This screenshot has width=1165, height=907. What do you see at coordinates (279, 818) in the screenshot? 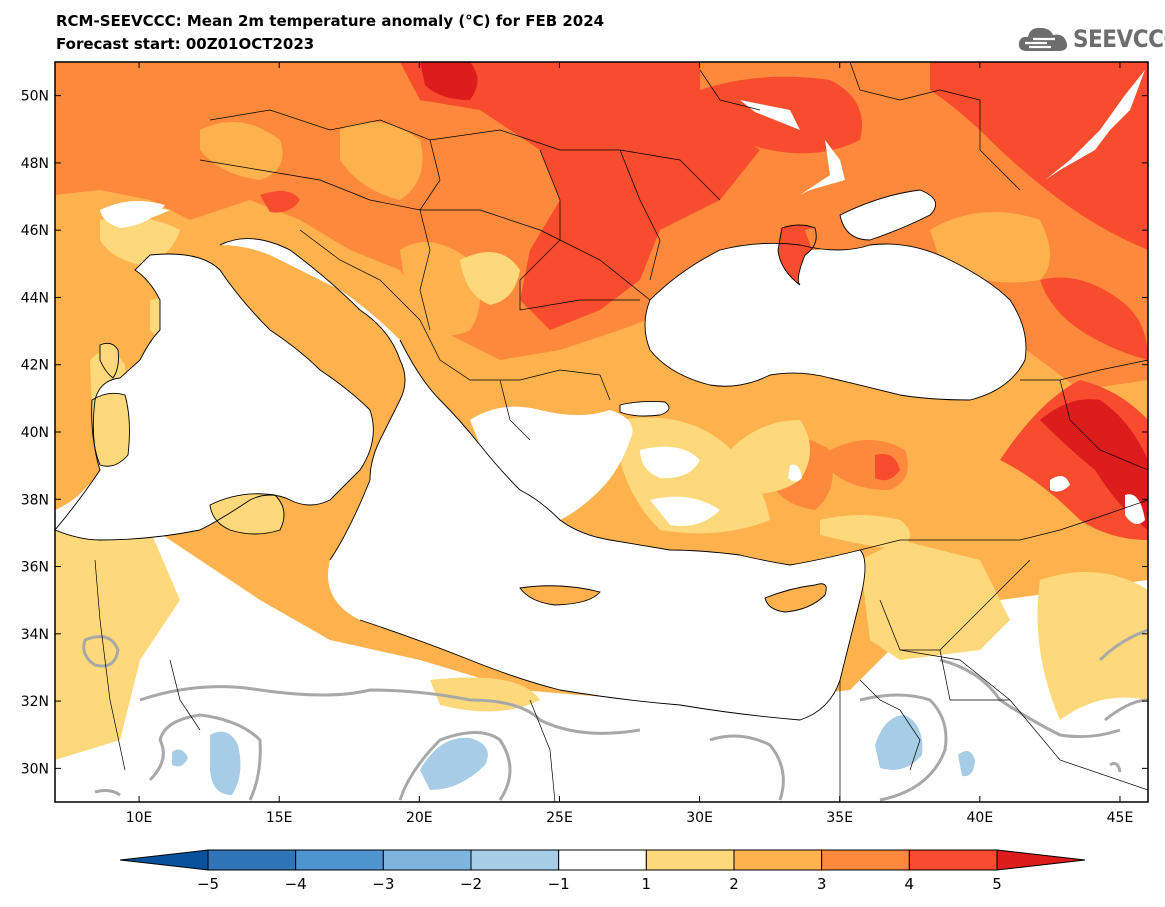
I see `lon-tick-label: 15E` at bounding box center [279, 818].